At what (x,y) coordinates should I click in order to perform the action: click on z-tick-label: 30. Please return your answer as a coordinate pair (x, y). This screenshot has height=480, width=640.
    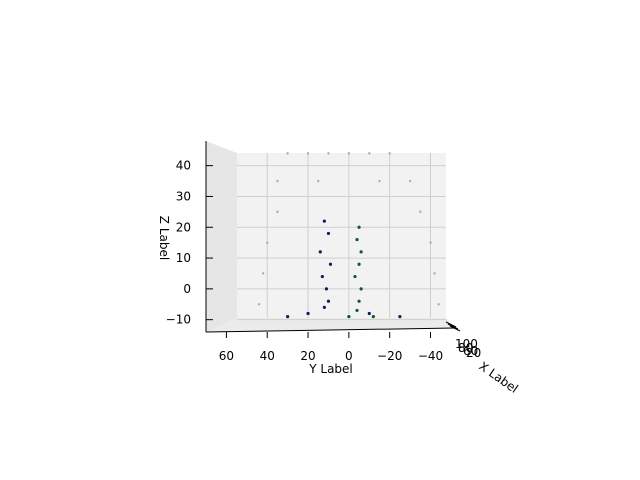
    Looking at the image, I should click on (183, 196).